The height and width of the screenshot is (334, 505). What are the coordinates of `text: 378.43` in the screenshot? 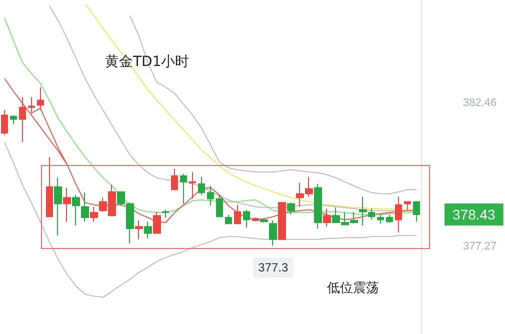 It's located at (474, 214).